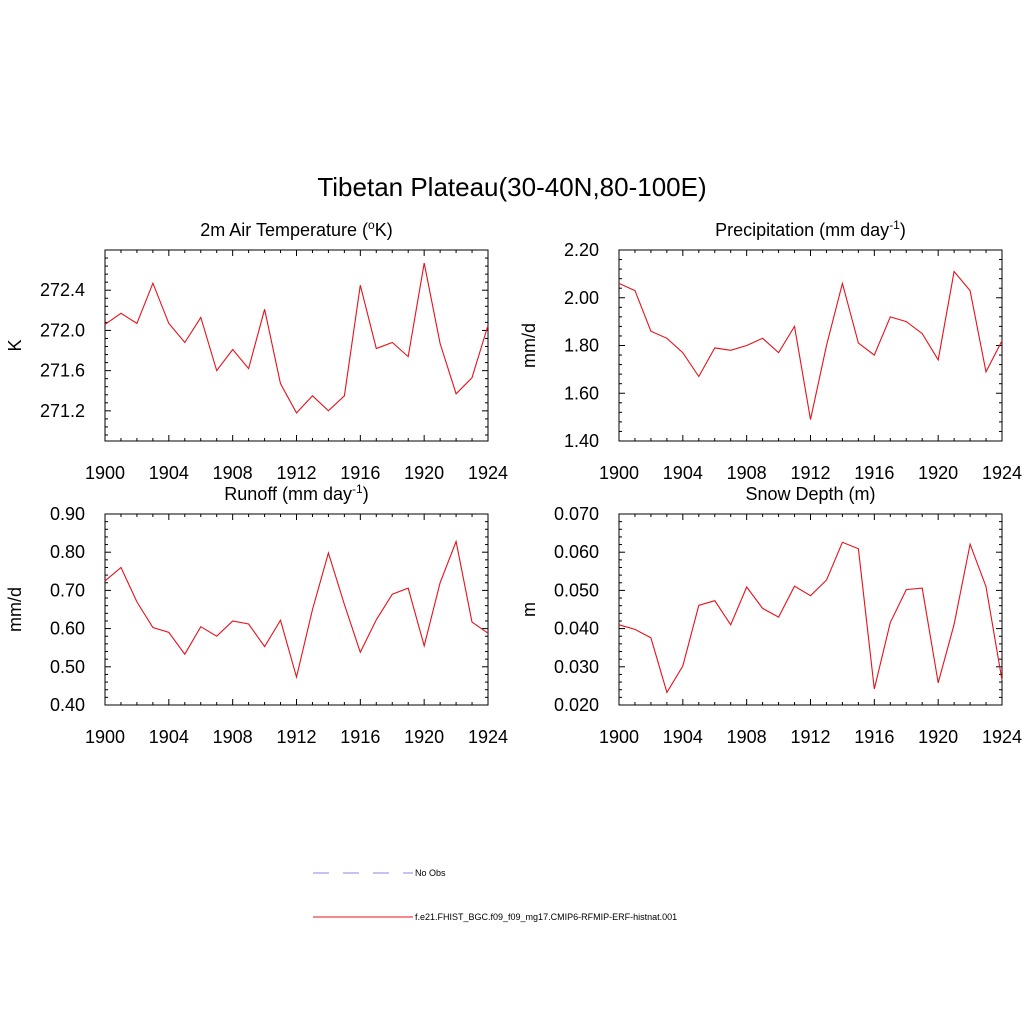  What do you see at coordinates (581, 441) in the screenshot?
I see `y-tick-label: 1.40` at bounding box center [581, 441].